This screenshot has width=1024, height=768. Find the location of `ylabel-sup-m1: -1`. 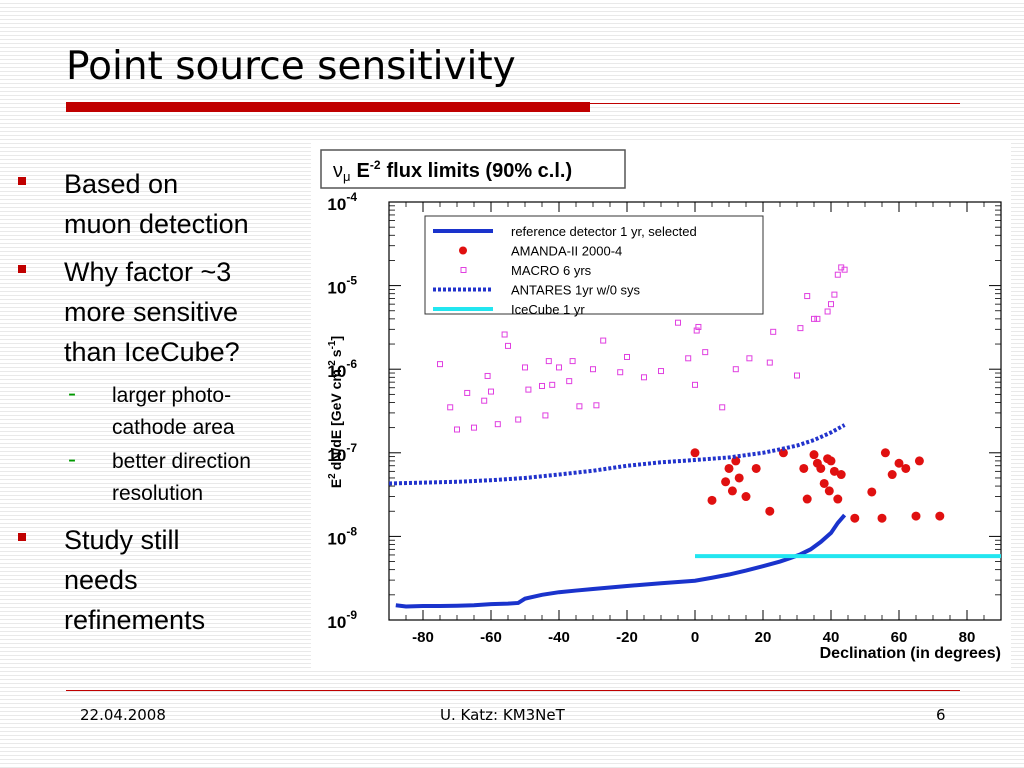

ylabel-sup-m1: -1 is located at coordinates (332, 344).